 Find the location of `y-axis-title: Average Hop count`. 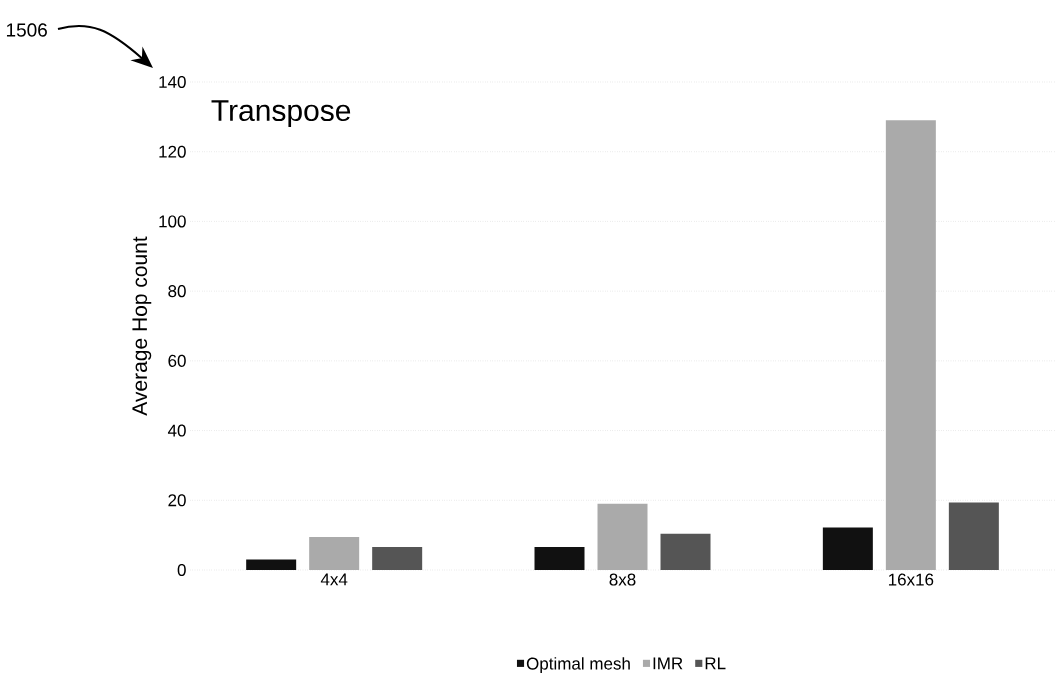

y-axis-title: Average Hop count is located at coordinates (142, 326).